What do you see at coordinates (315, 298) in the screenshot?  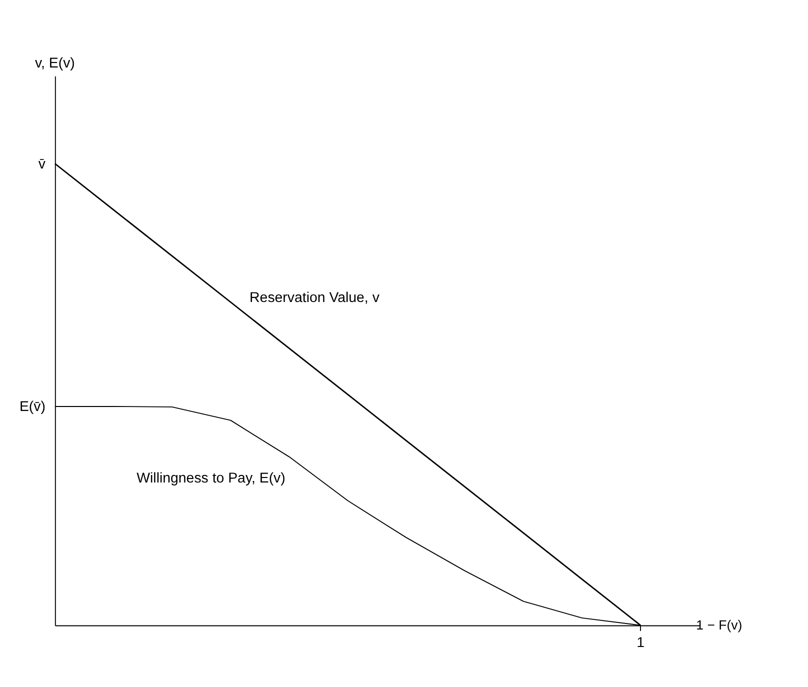 I see `series-label: Reservation Value, v` at bounding box center [315, 298].